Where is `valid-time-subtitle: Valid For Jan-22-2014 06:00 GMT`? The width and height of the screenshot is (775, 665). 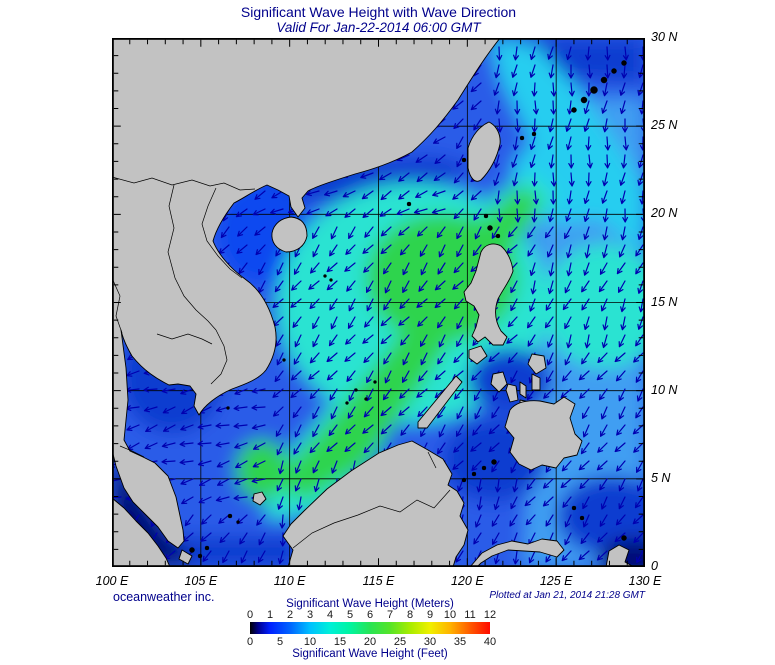 valid-time-subtitle: Valid For Jan-22-2014 06:00 GMT is located at coordinates (378, 27).